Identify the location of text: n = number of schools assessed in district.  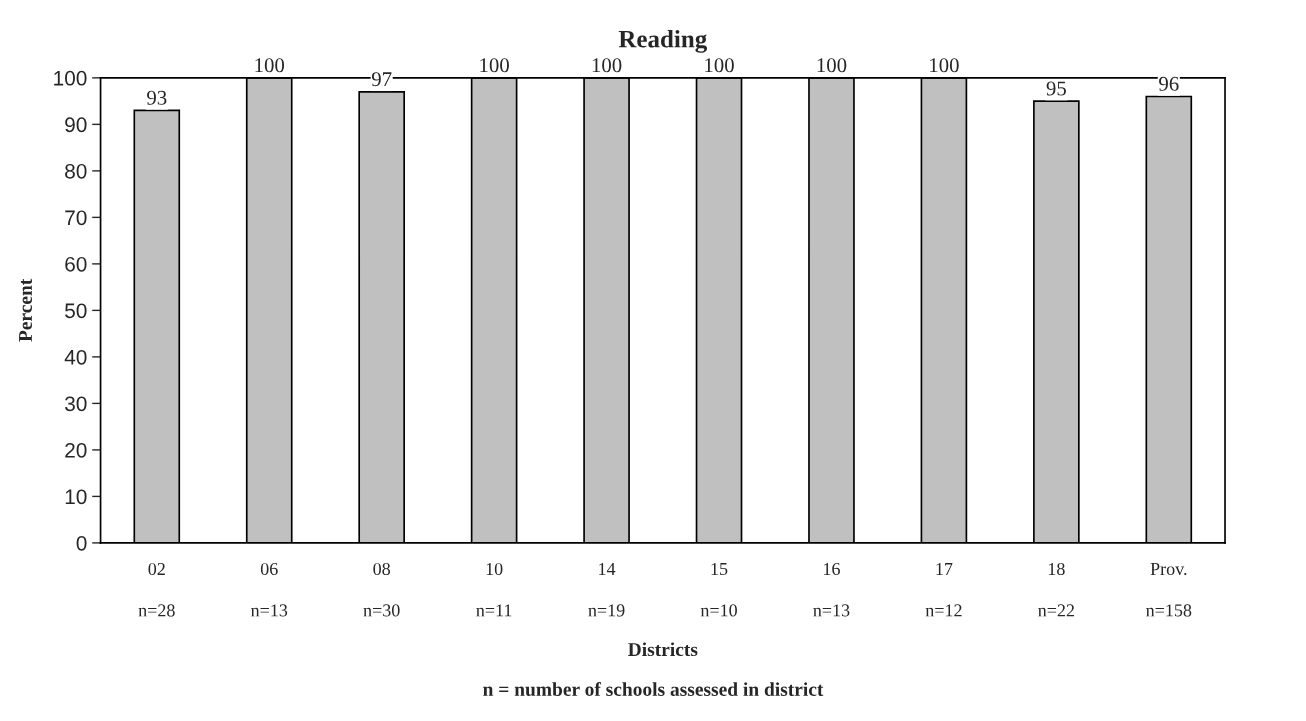
(653, 689).